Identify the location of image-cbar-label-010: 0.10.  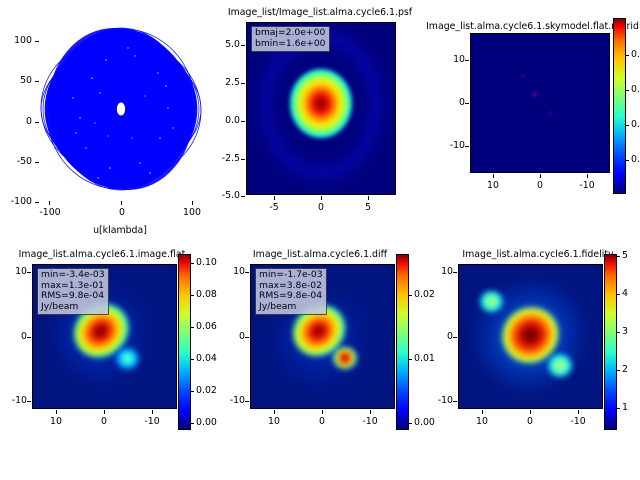
(206, 262).